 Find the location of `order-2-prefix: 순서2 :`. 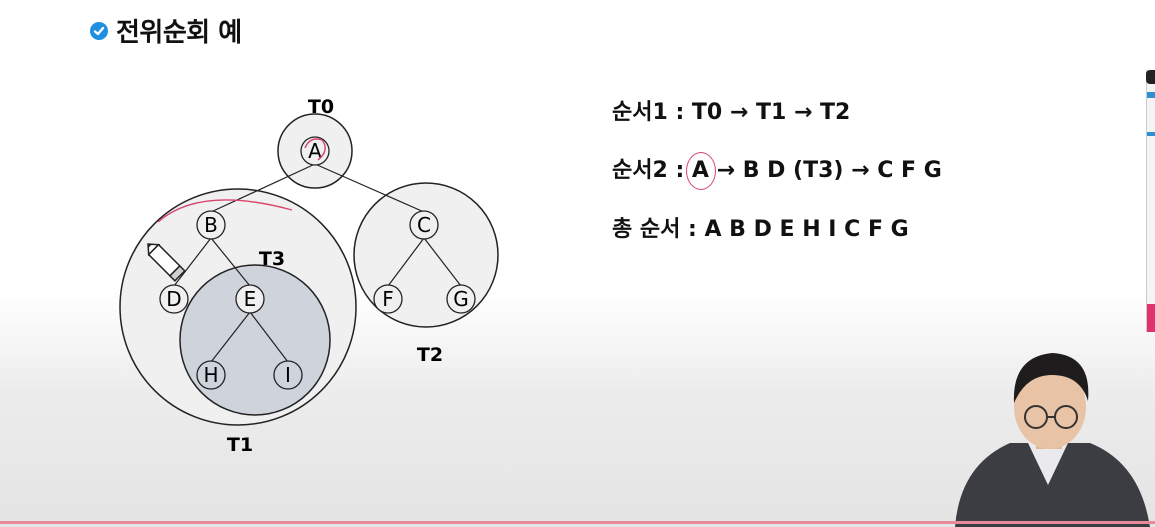

order-2-prefix: 순서2 : is located at coordinates (652, 170).